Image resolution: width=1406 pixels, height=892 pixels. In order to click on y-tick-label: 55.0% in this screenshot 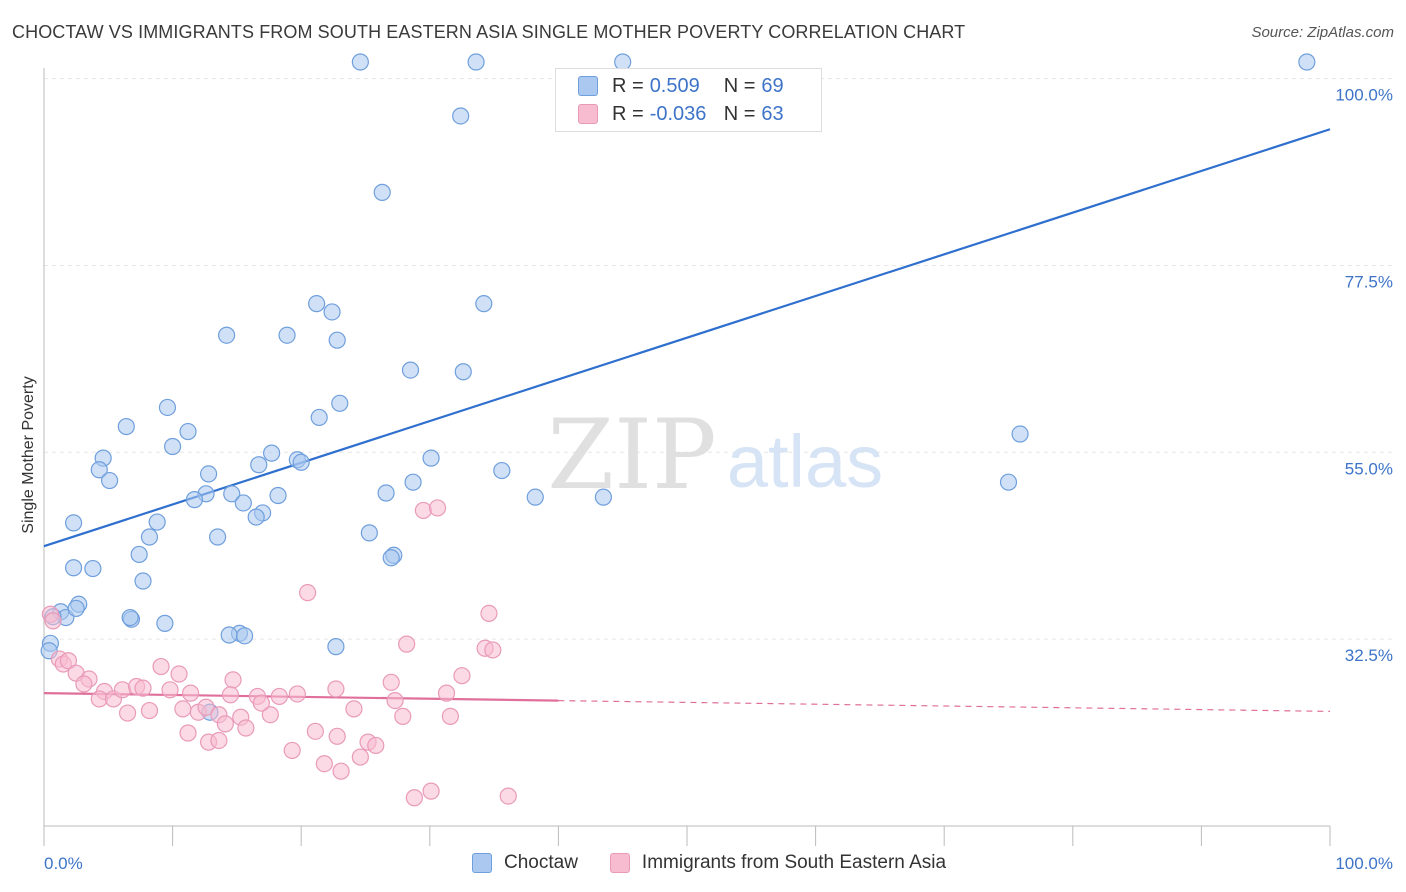, I will do `click(1369, 468)`.